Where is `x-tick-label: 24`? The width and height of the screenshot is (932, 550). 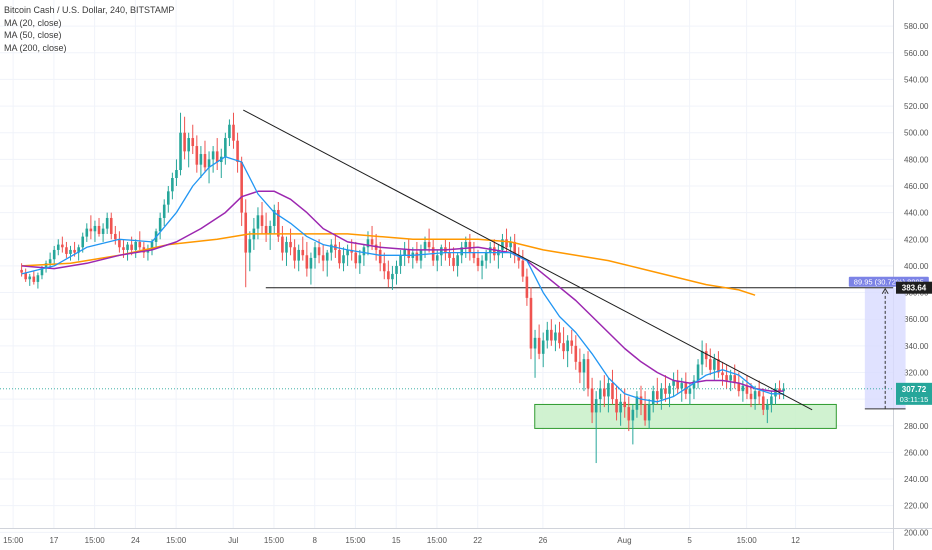
x-tick-label: 24 is located at coordinates (135, 540).